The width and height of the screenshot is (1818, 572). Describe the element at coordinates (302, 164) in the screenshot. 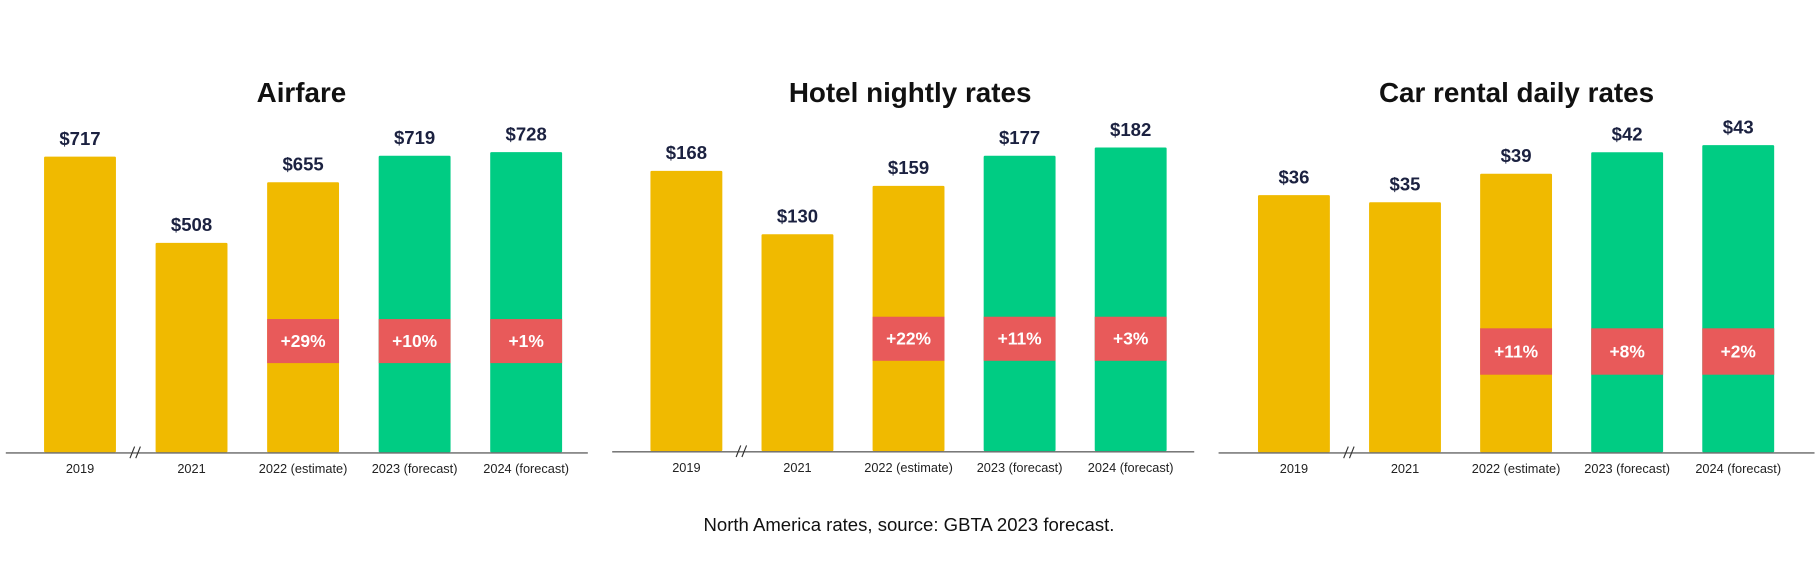

I see `data-label: $655` at that location.